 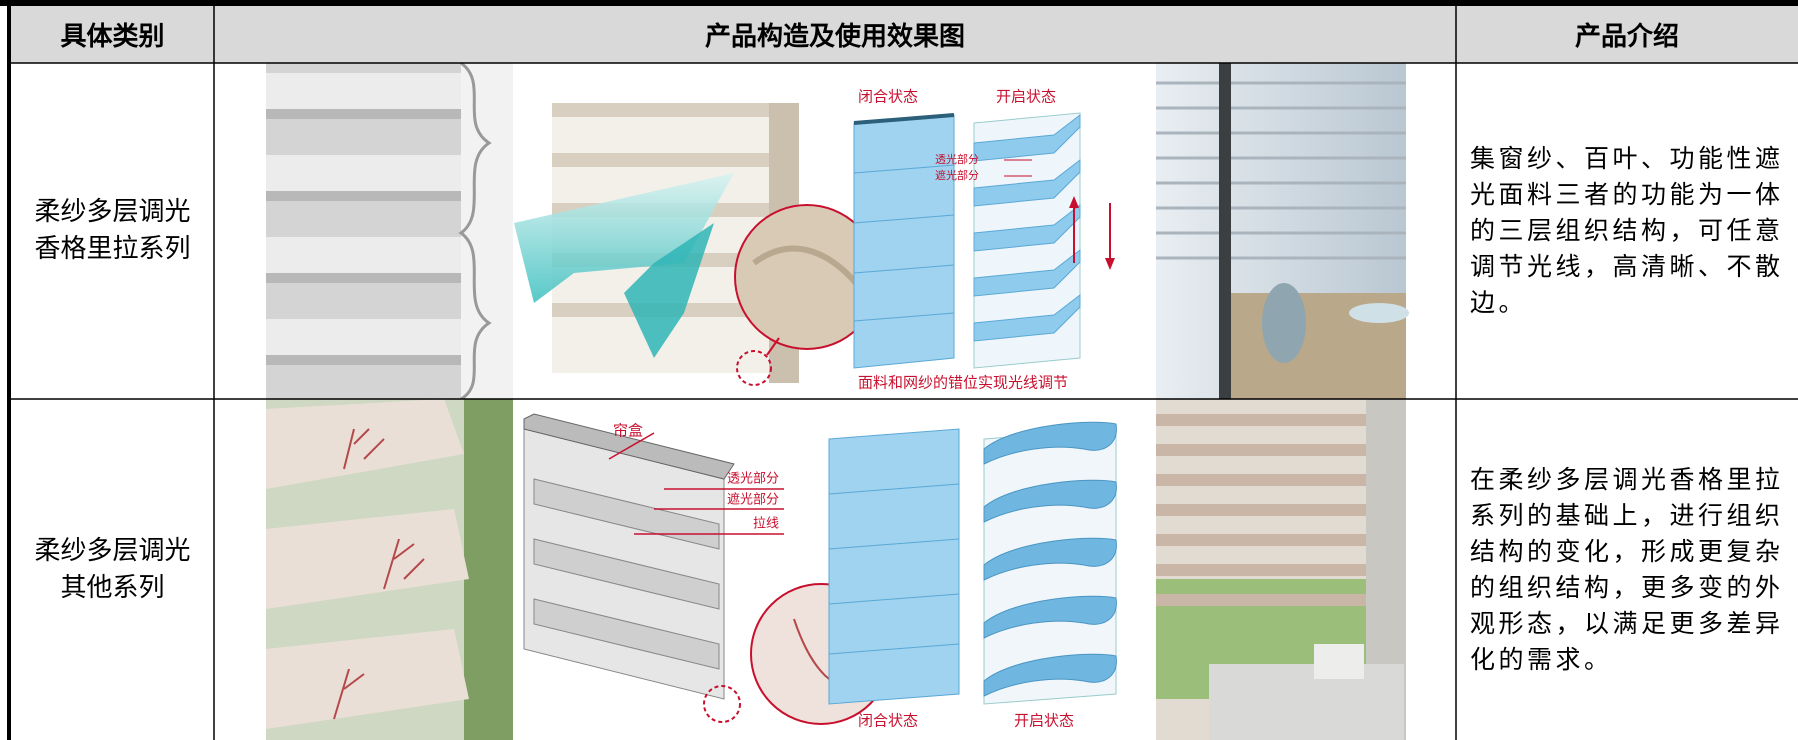 I want to click on category-line: 其他系列, so click(x=112, y=587).